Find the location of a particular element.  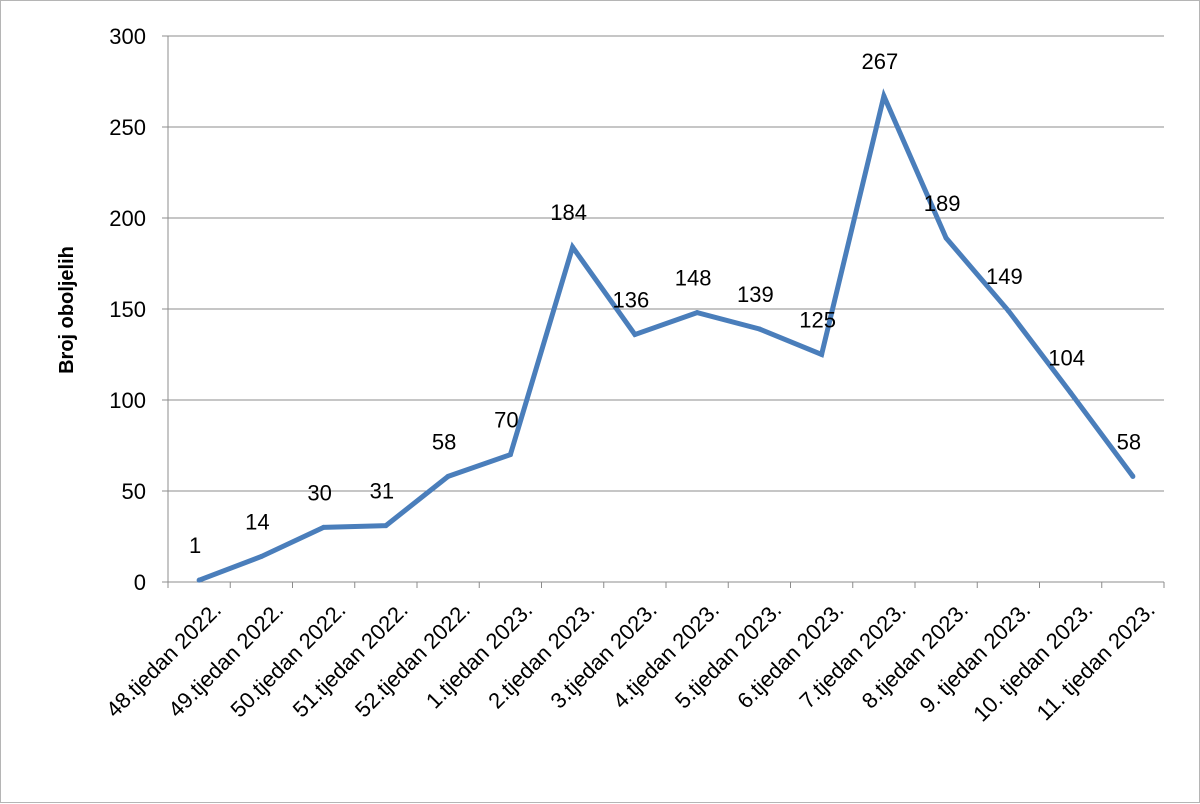

data-label: 125 is located at coordinates (817, 320).